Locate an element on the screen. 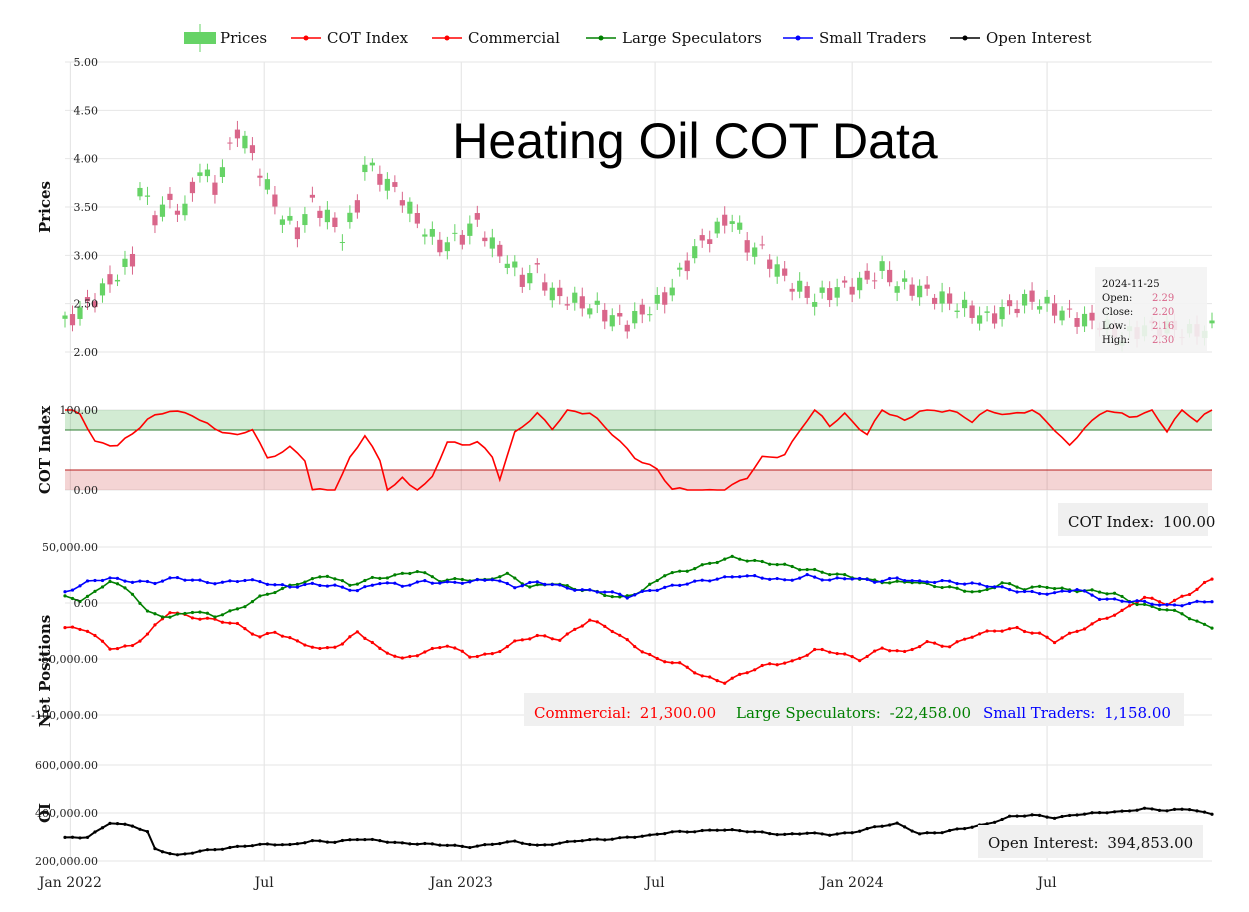  legend-line-marker is located at coordinates (306, 38).